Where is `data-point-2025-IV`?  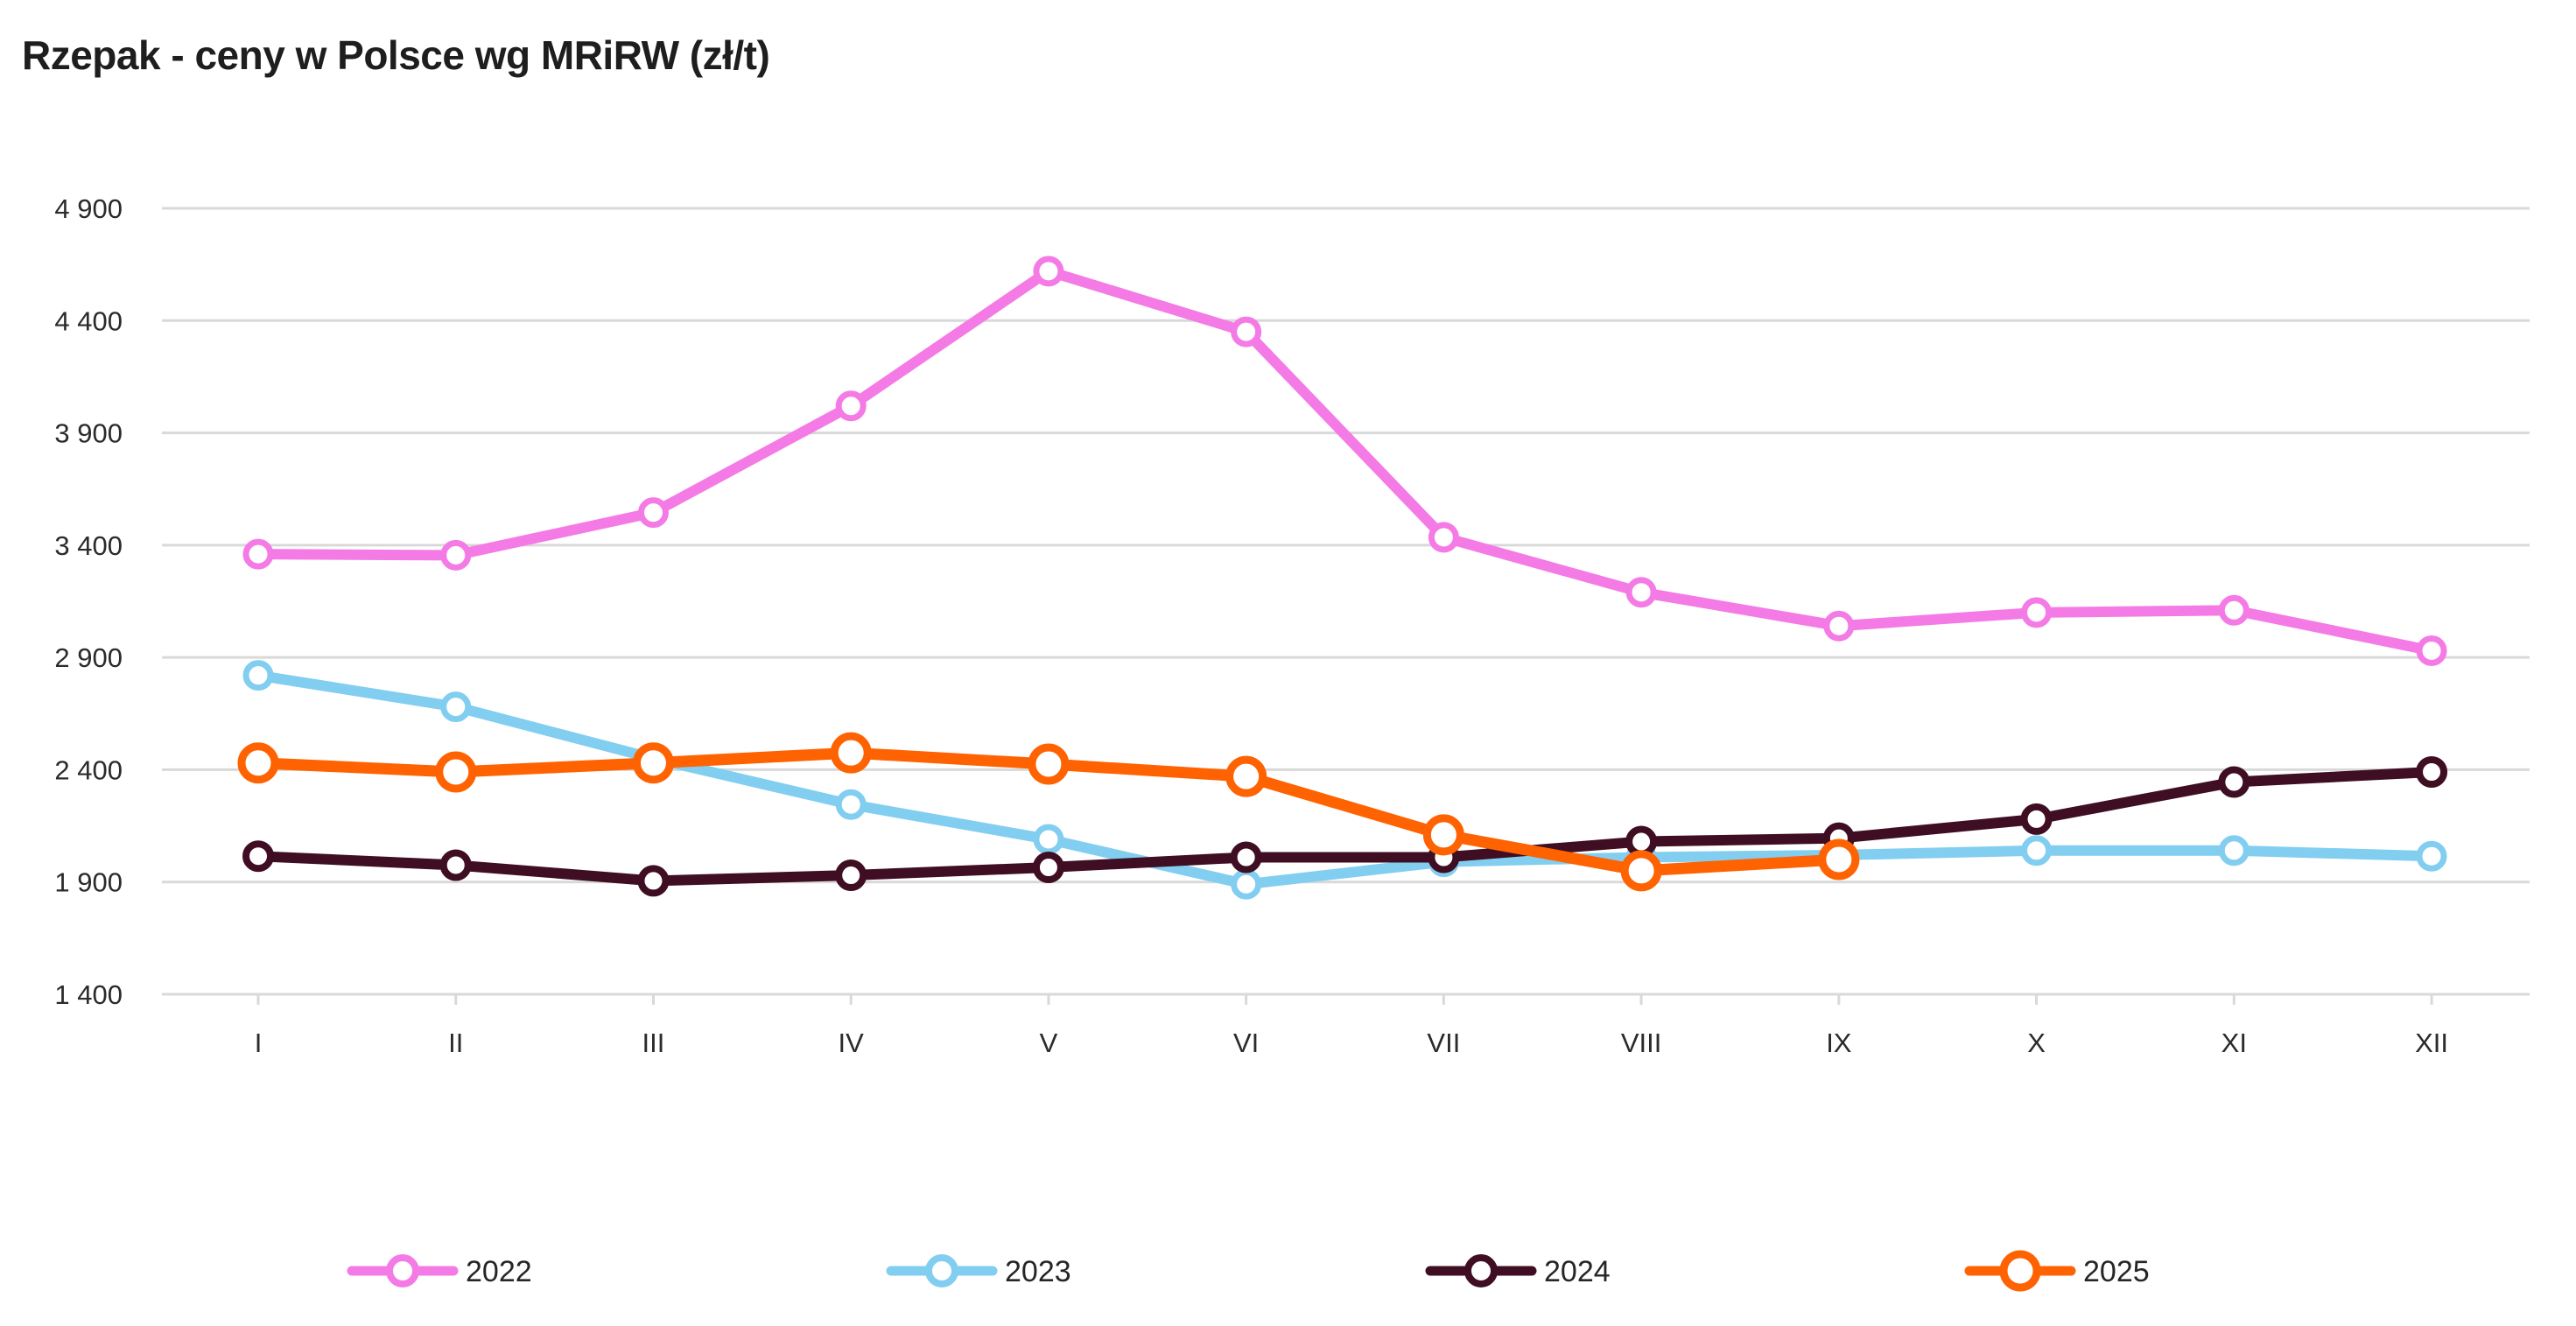 data-point-2025-IV is located at coordinates (851, 753).